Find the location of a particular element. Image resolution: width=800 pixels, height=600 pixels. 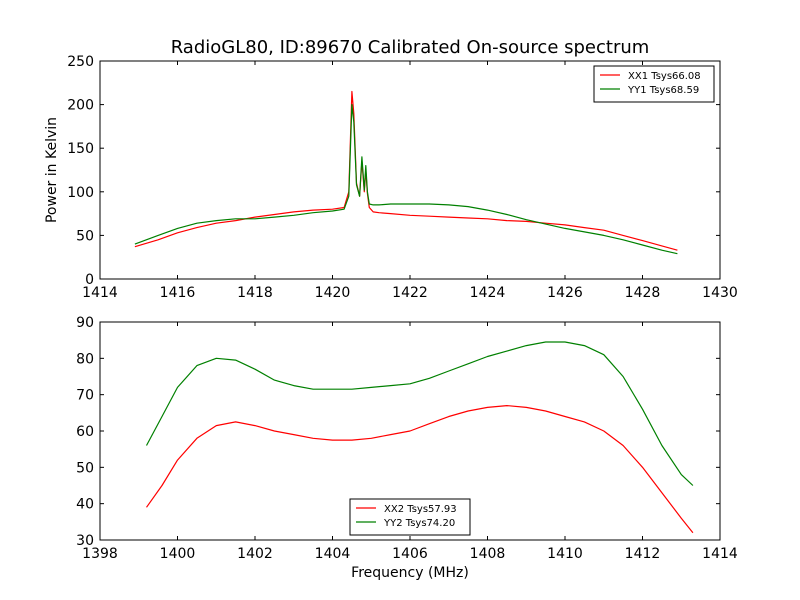

bottom-y-tick-label: 50 is located at coordinates (85, 468).